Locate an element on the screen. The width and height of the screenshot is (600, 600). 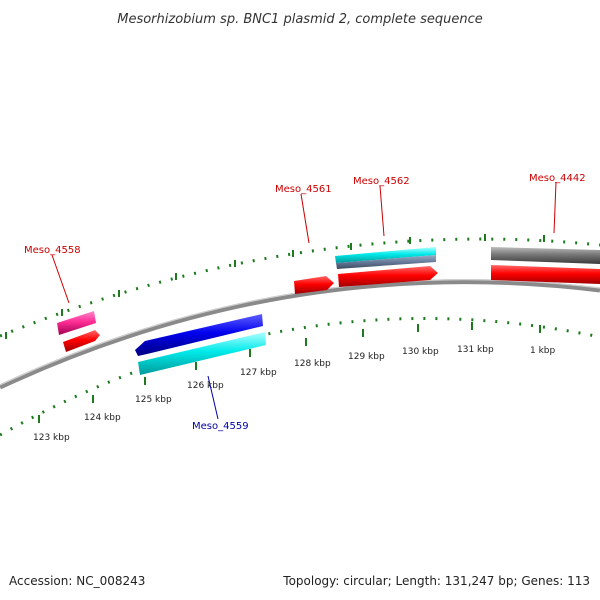
gene-label-meso-4558: Meso_4558 is located at coordinates (52, 250).